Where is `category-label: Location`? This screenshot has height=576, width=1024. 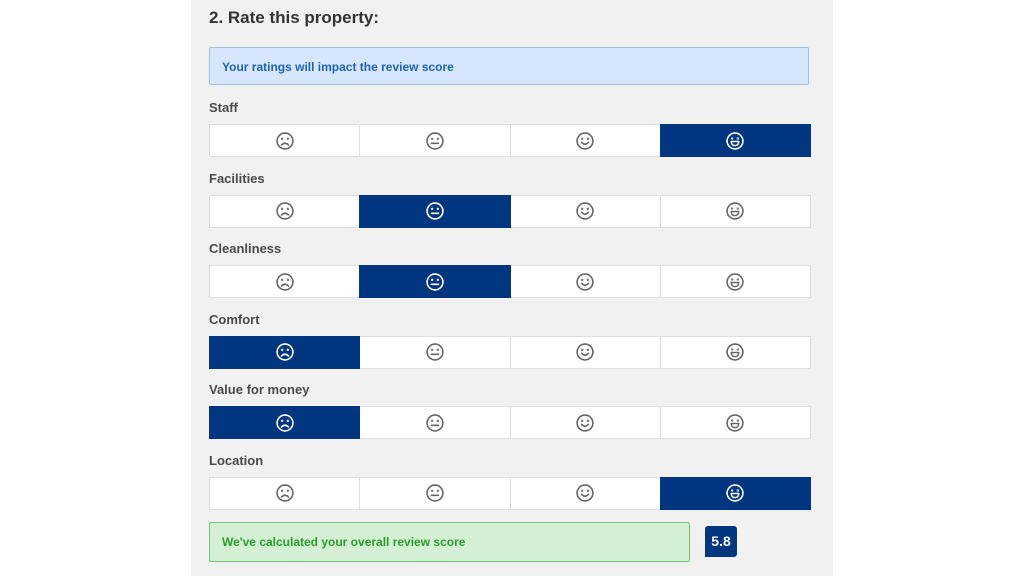 category-label: Location is located at coordinates (236, 460).